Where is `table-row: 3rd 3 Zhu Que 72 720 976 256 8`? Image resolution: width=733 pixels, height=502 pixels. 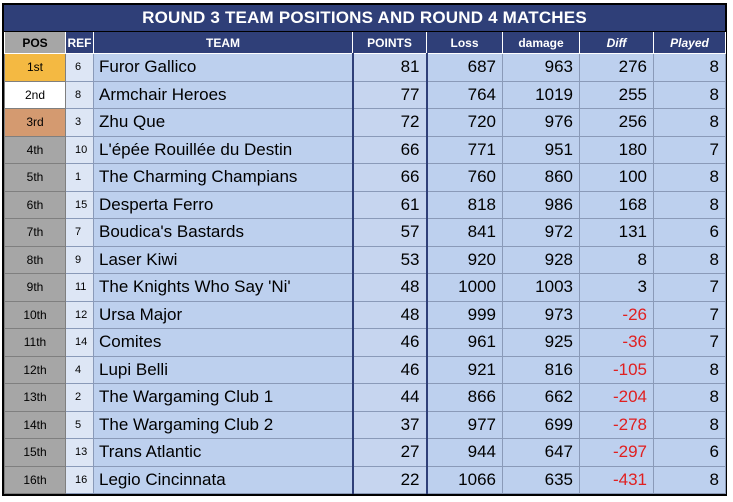
table-row: 3rd 3 Zhu Que 72 720 976 256 8 is located at coordinates (365, 122).